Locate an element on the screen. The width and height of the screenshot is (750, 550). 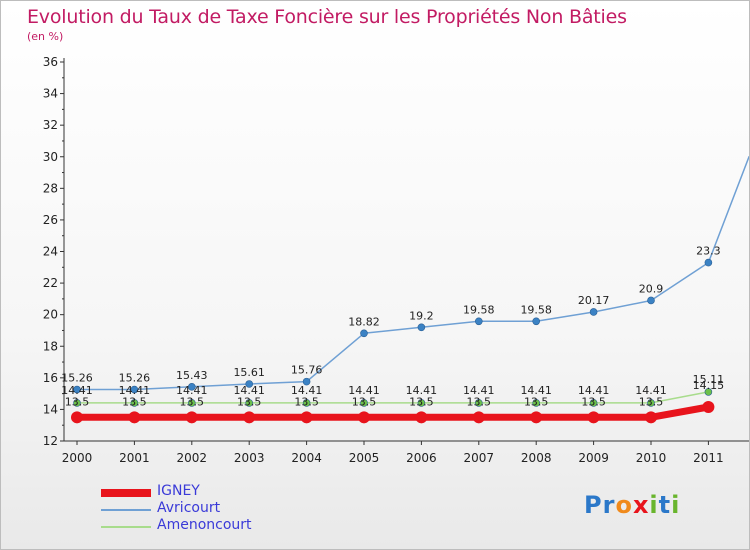
legend-swatch-igney is located at coordinates (126, 493).